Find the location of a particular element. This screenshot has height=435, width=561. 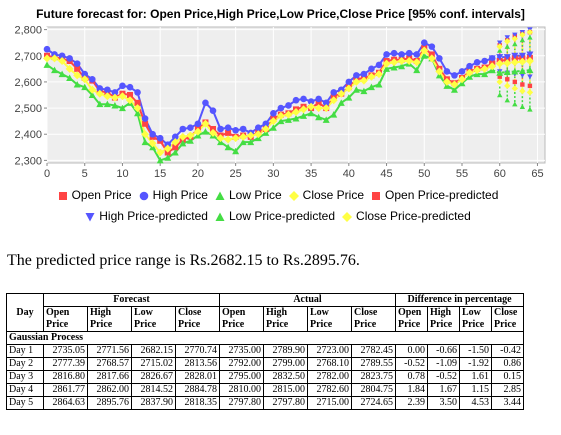

legend-item-close-price-predicted: Close Price-predicted is located at coordinates (406, 216).